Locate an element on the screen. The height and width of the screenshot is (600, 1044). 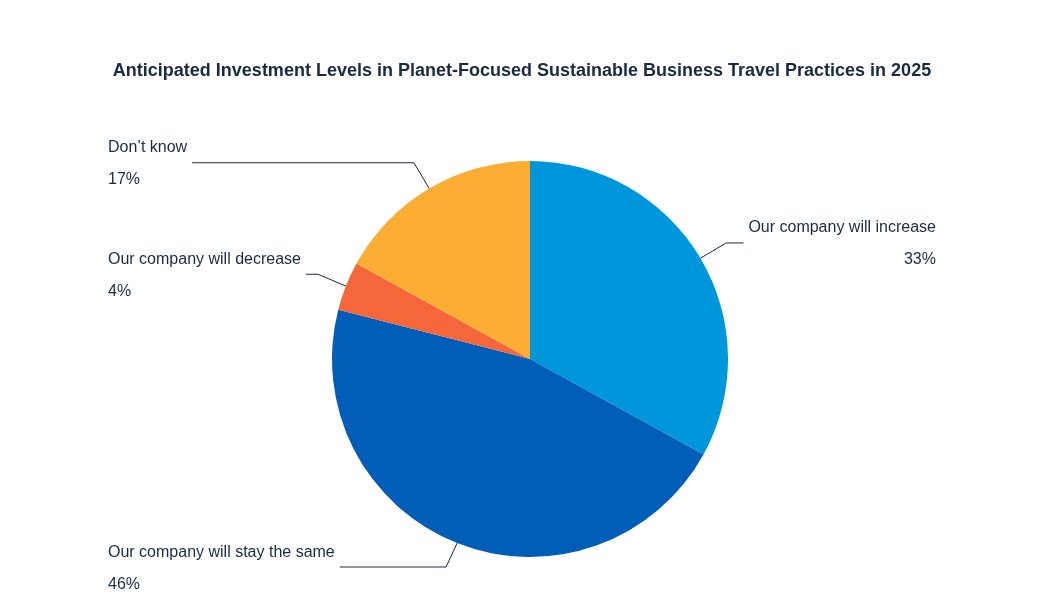
slice-label: Our company will stay the same is located at coordinates (221, 551).